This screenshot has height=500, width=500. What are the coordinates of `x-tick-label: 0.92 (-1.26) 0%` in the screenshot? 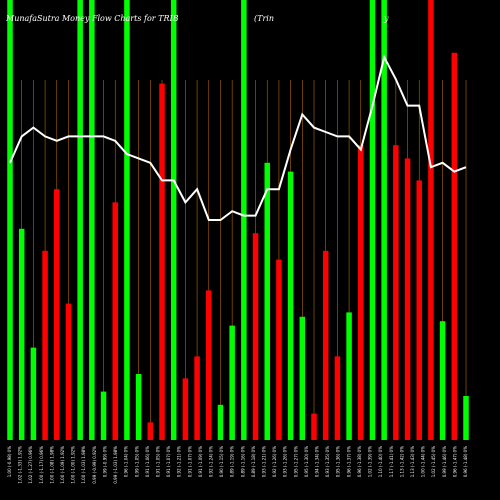 It's located at (274, 461).